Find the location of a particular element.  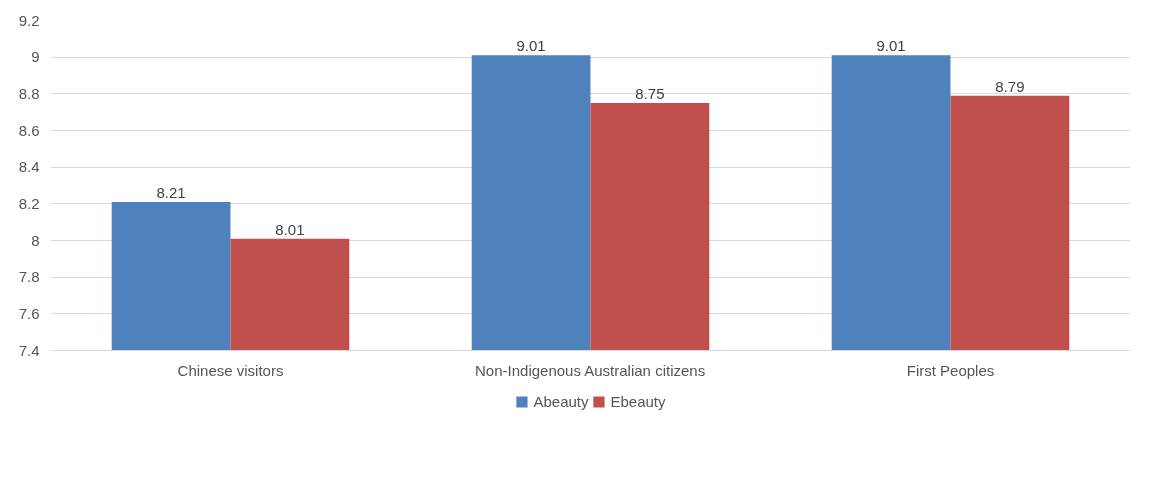

x-tick-label: First Peoples is located at coordinates (950, 370).